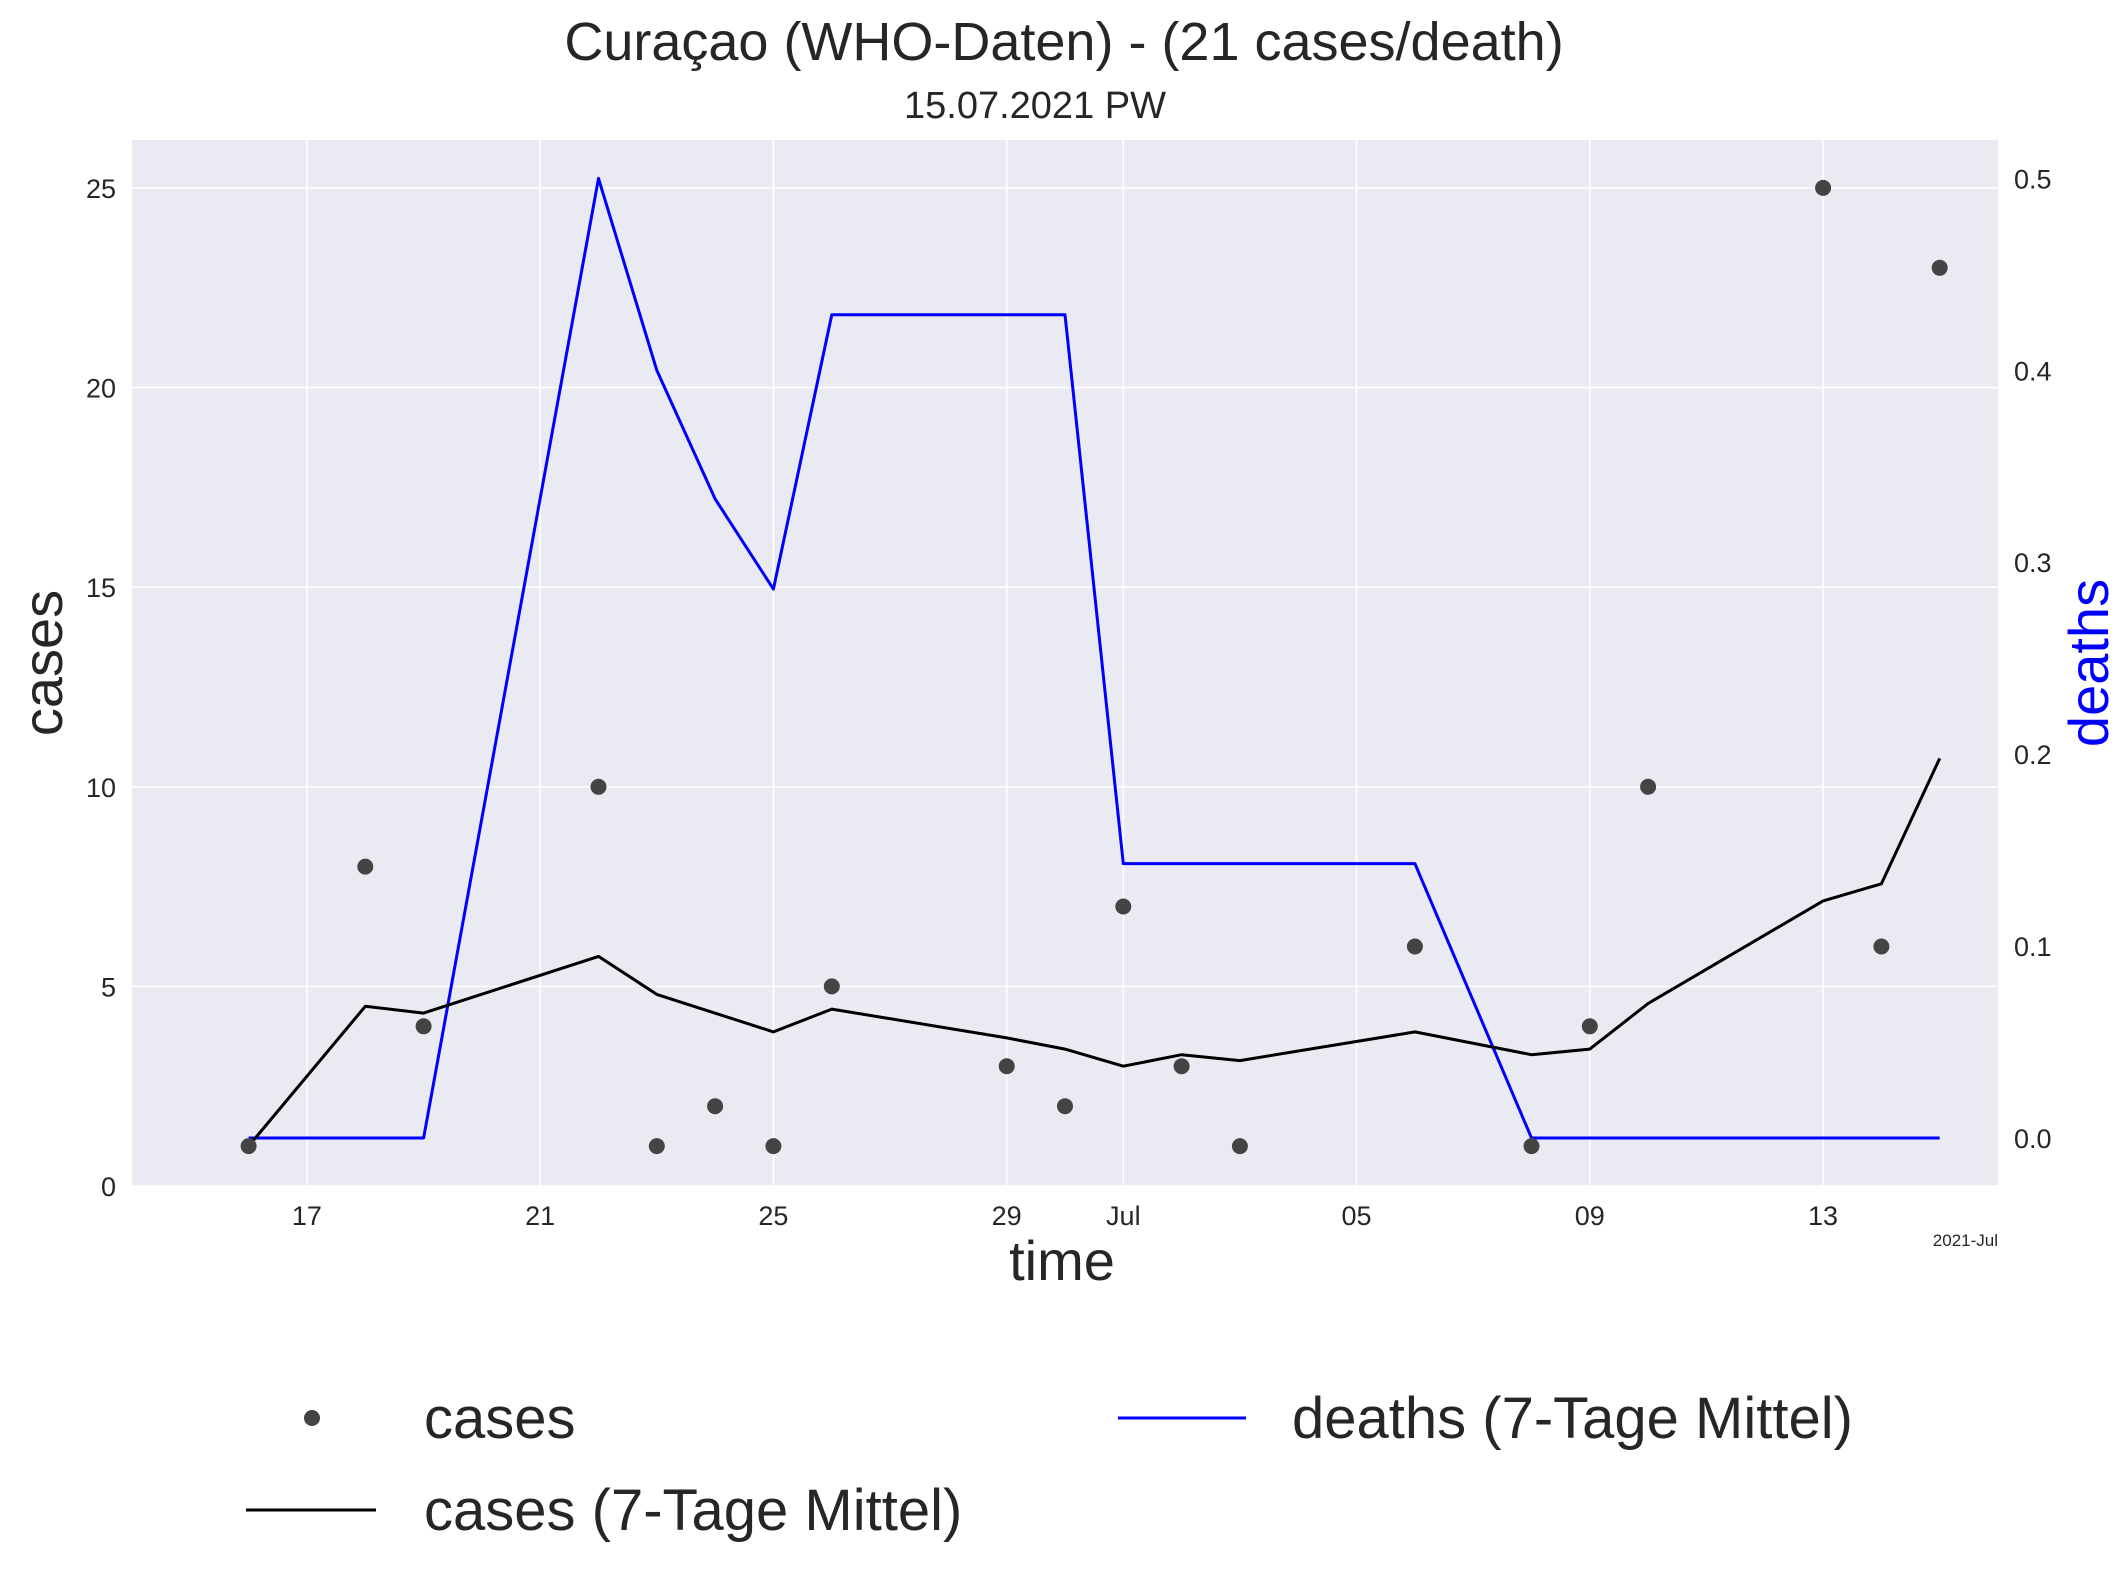 The width and height of the screenshot is (2128, 1578). Describe the element at coordinates (1063, 42) in the screenshot. I see `chart-title: Curaçao (WHO-Daten) - (21 cases/death)` at that location.